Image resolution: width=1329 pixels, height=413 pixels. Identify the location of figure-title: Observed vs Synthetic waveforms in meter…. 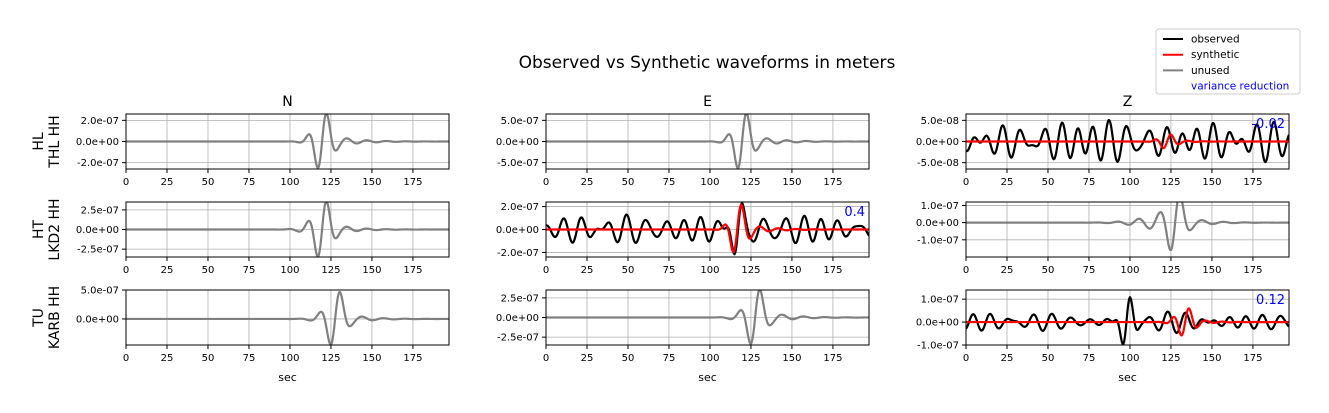
(707, 63).